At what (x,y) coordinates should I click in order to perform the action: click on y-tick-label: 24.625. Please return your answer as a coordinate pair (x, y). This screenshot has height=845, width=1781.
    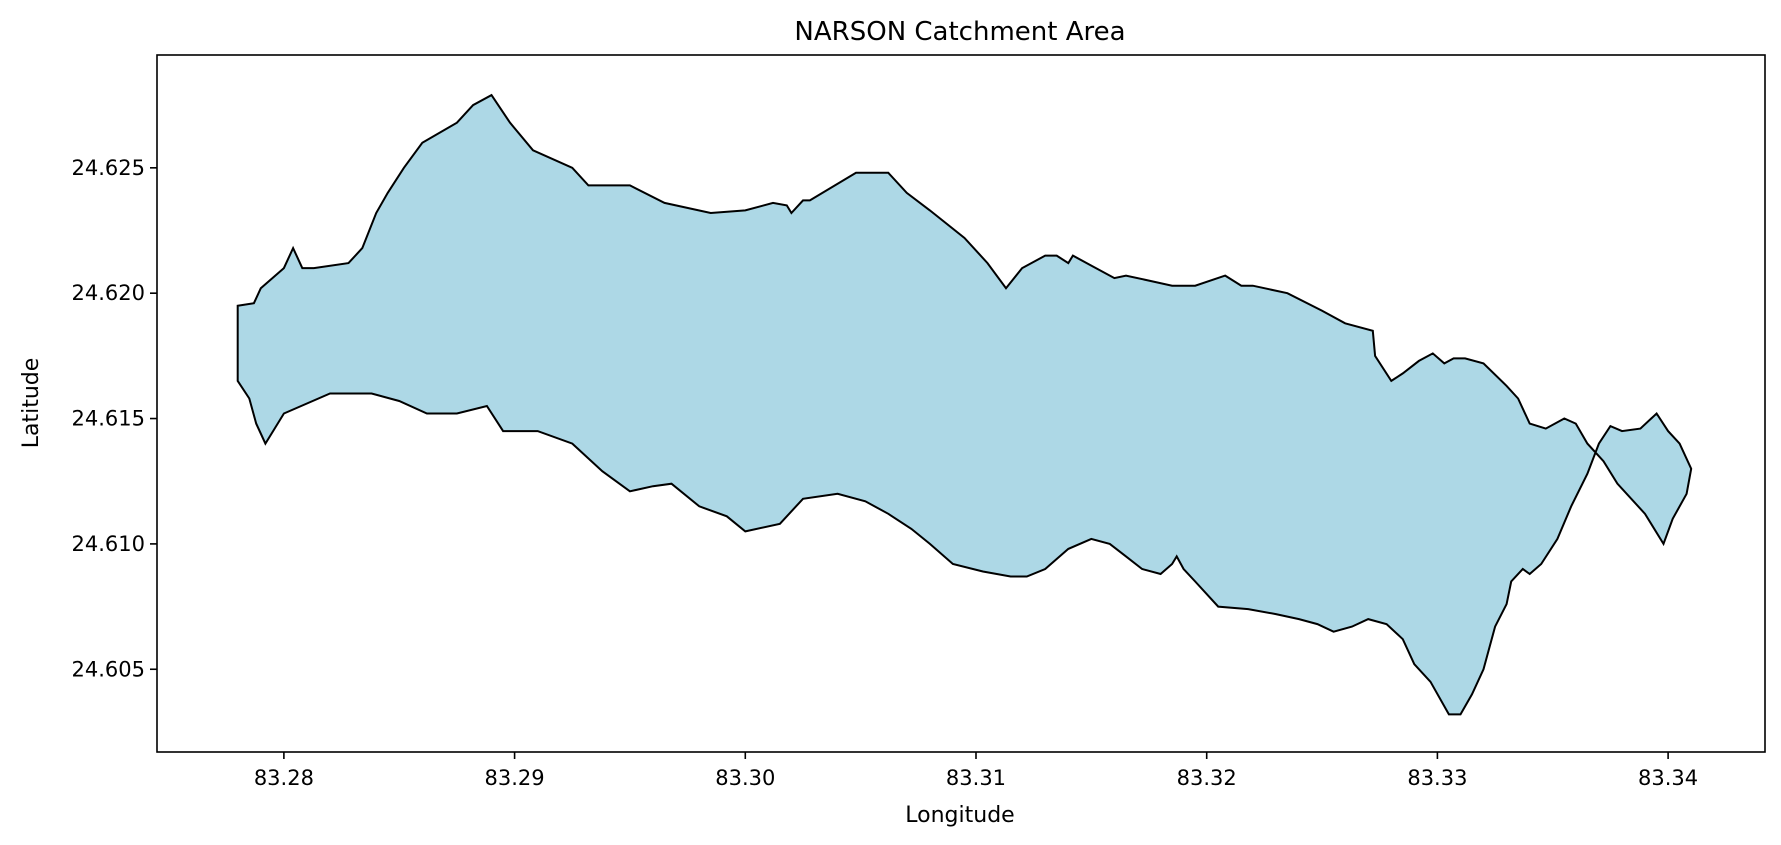
    Looking at the image, I should click on (108, 168).